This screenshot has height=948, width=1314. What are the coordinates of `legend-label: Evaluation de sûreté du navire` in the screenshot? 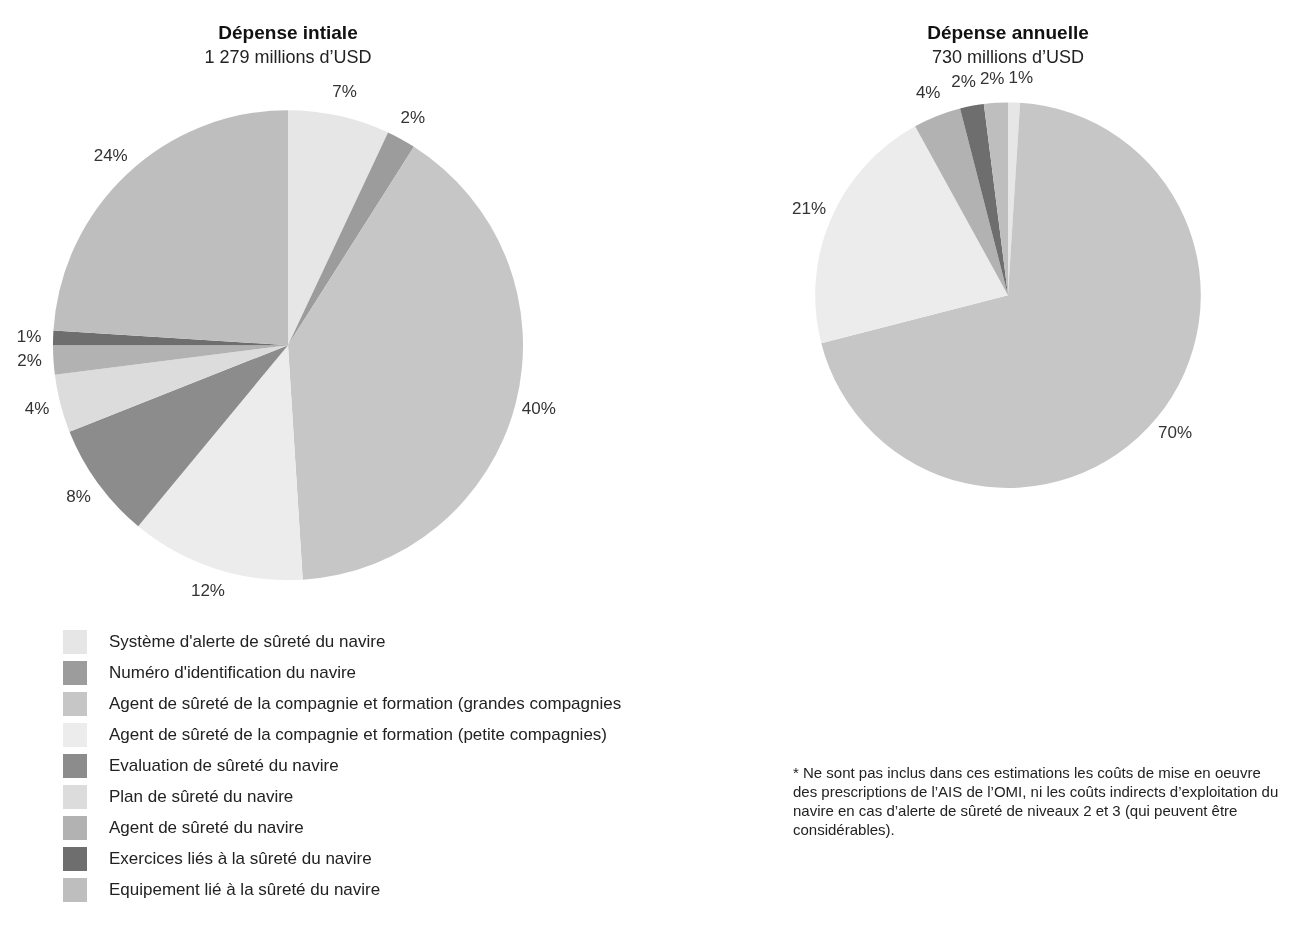 It's located at (224, 765).